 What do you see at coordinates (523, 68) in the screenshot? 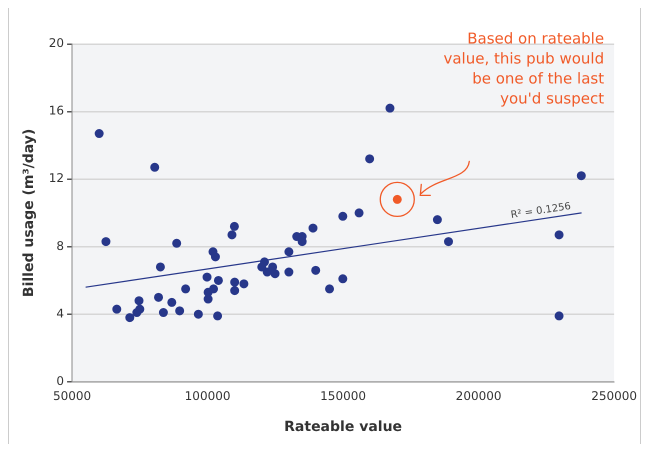
I see `annotation: Based on rateable value, this pub would be one of the last you'd suspect` at bounding box center [523, 68].